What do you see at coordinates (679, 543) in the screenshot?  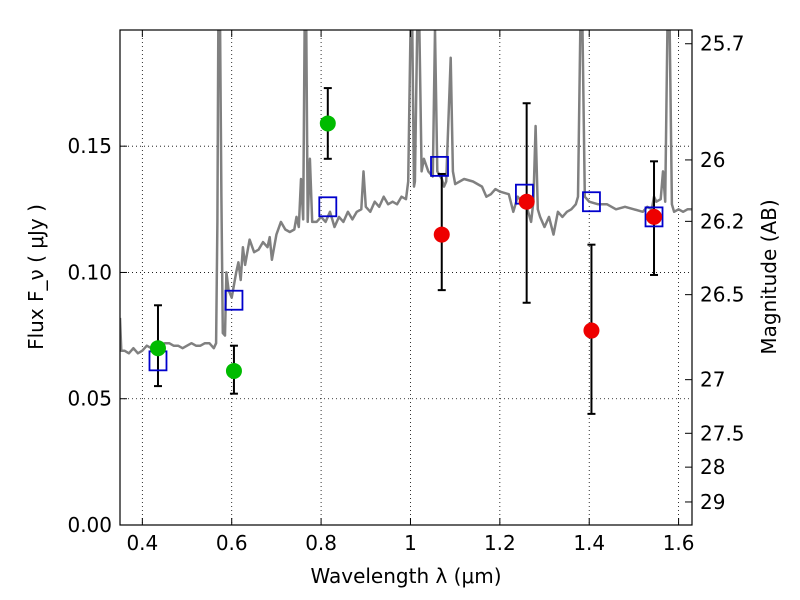 I see `x-tick-label: 1.6` at bounding box center [679, 543].